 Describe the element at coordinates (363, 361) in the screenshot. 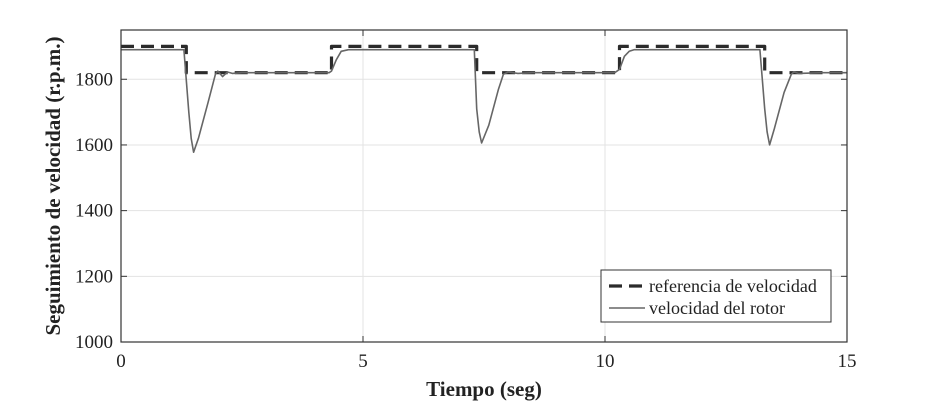

I see `x-tick-label: 5` at that location.